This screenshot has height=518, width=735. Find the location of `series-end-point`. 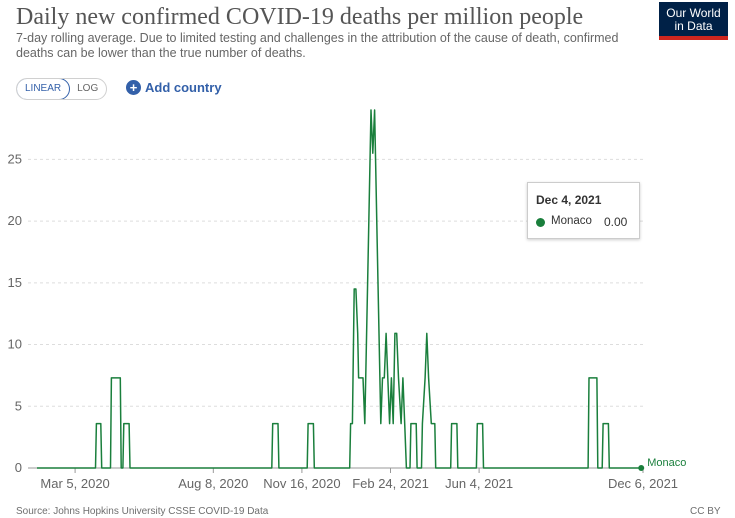

series-end-point is located at coordinates (641, 468).